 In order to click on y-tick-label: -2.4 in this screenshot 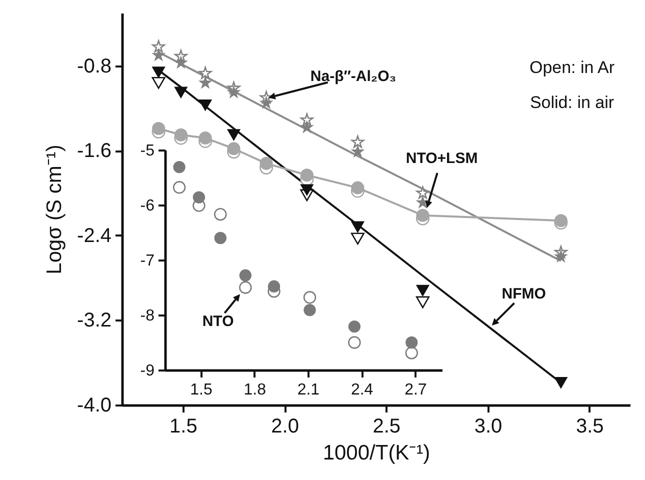, I will do `click(94, 235)`.